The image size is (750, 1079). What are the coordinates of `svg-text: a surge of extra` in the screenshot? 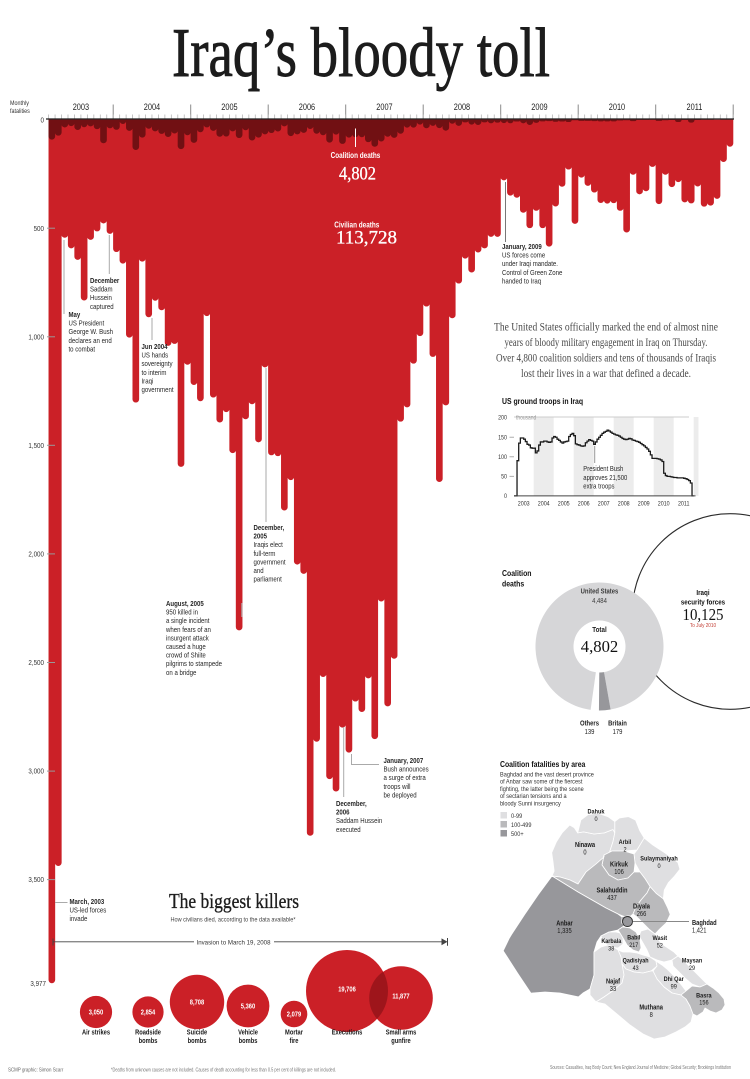 It's located at (405, 777).